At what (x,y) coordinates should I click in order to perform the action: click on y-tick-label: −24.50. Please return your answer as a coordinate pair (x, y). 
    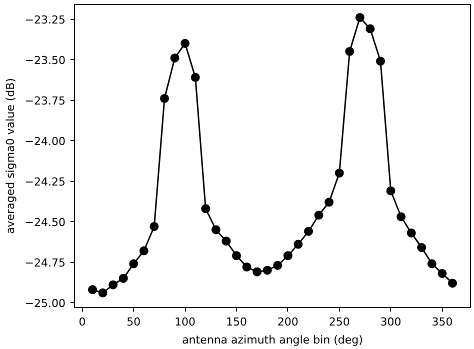
    Looking at the image, I should click on (45, 223).